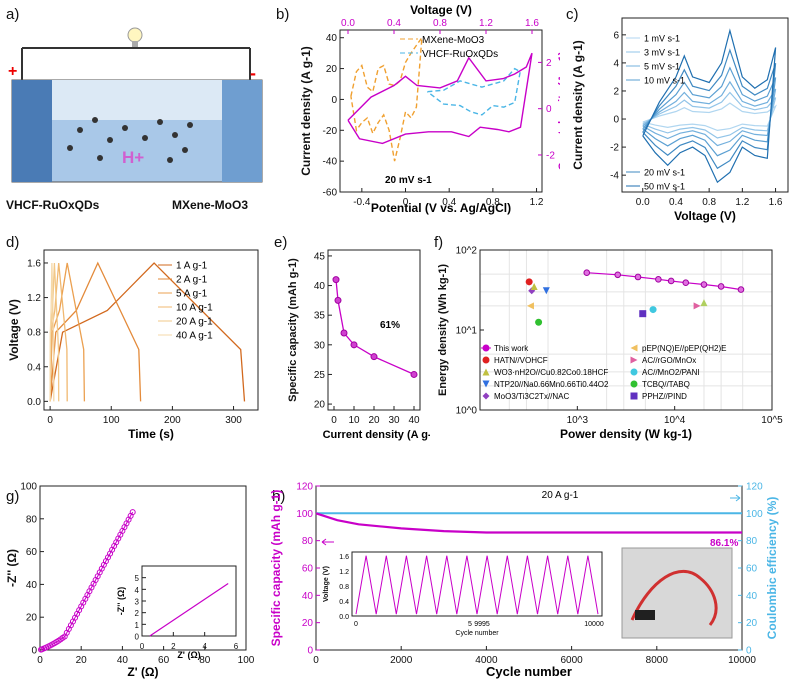  Describe the element at coordinates (376, 435) in the screenshot. I see `x-axis-label: Current density (A g-1)` at that location.